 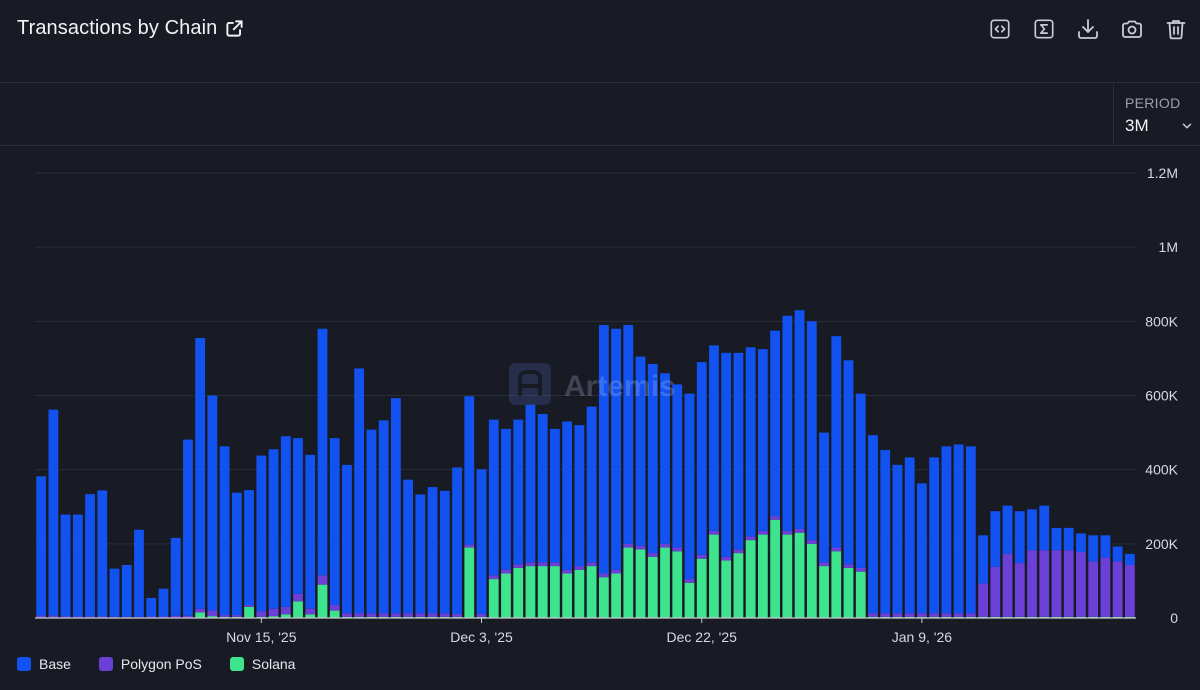 I want to click on legend-item-solana: Solana, so click(x=262, y=664).